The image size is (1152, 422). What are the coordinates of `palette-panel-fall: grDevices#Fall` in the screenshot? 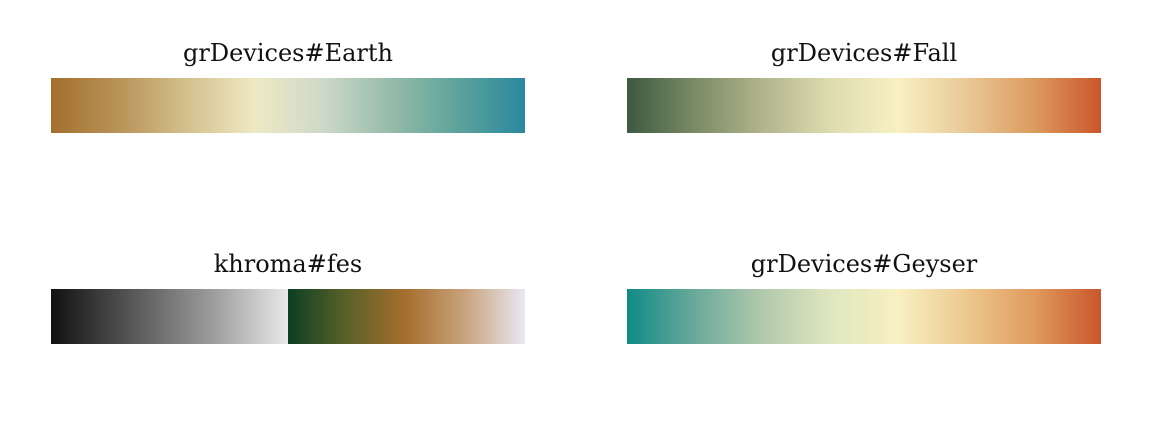 It's located at (864, 85).